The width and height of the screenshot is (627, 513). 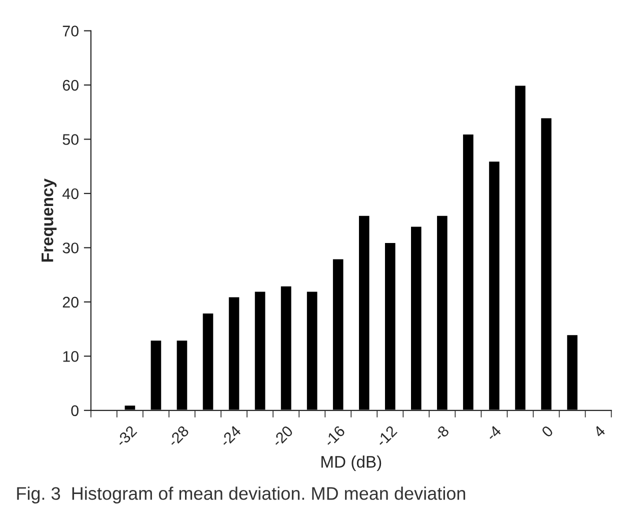 I want to click on x-tick-label: 4, so click(x=599, y=431).